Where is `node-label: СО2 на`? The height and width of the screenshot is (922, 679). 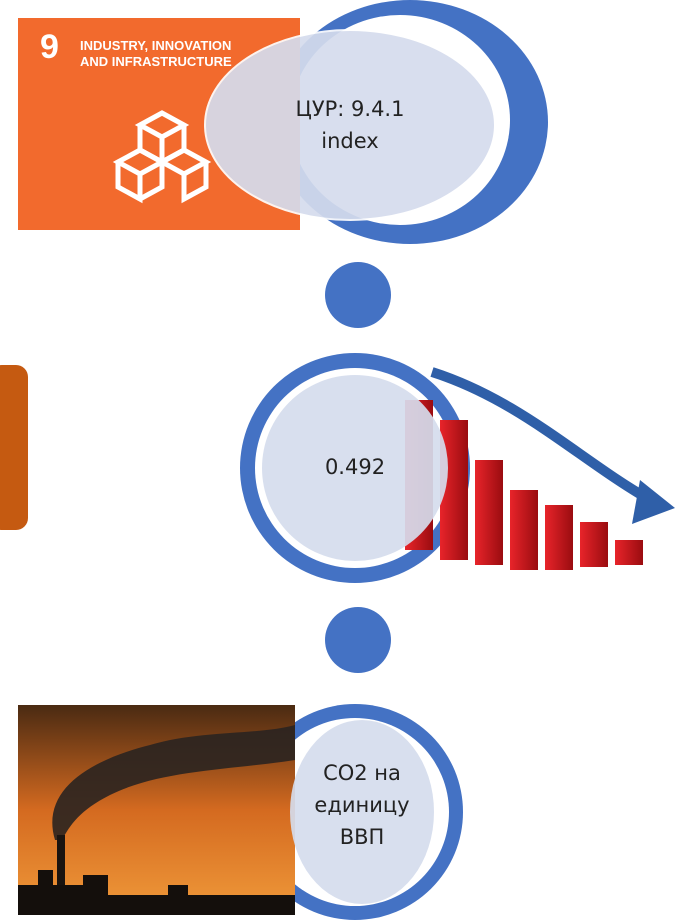
node-label: СО2 на is located at coordinates (362, 773).